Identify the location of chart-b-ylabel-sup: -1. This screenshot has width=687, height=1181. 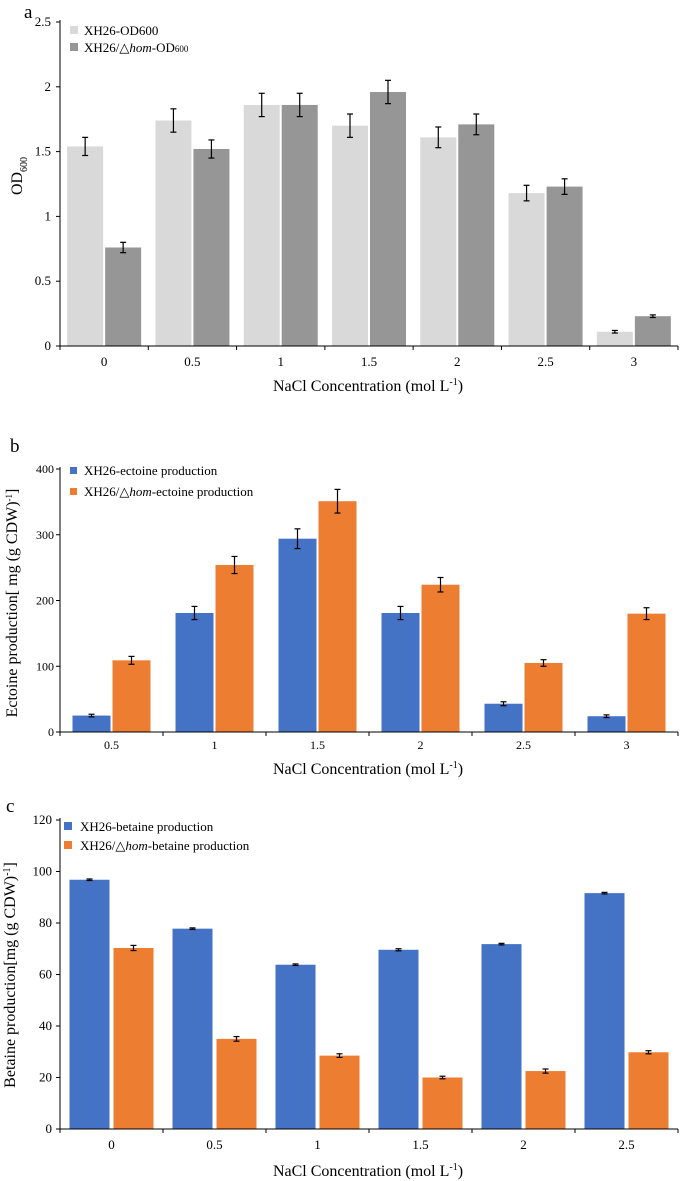
(9, 498).